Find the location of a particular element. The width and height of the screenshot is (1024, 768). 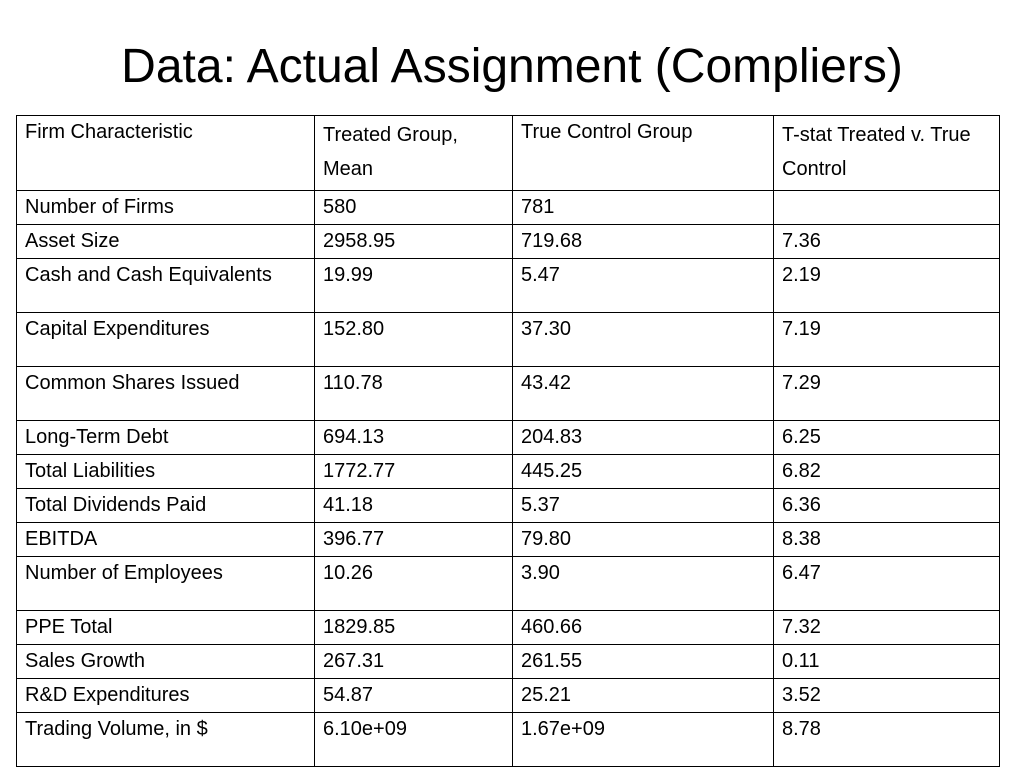

table-cell: 1772.77 is located at coordinates (413, 471).